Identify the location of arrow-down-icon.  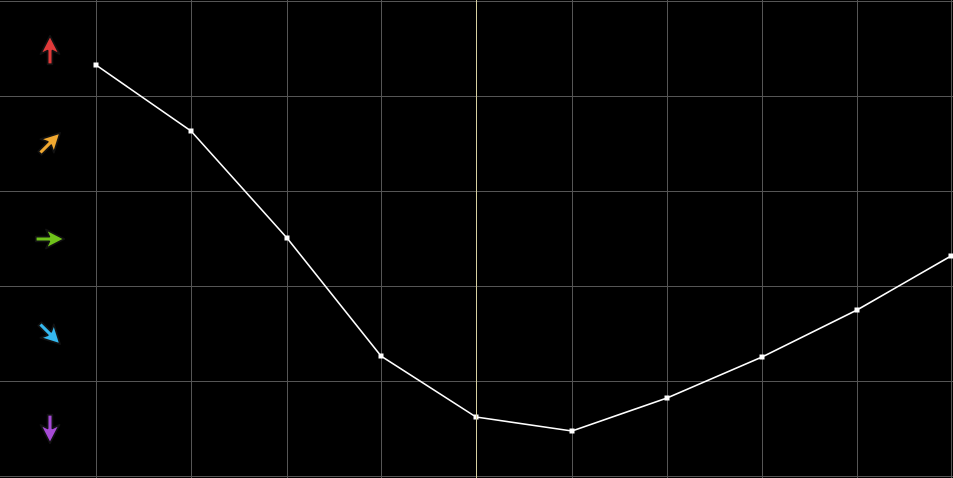
(50, 429).